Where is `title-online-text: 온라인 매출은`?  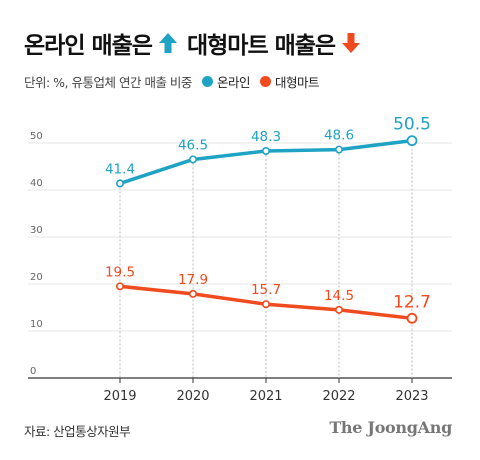
title-online-text: 온라인 매출은 is located at coordinates (88, 46).